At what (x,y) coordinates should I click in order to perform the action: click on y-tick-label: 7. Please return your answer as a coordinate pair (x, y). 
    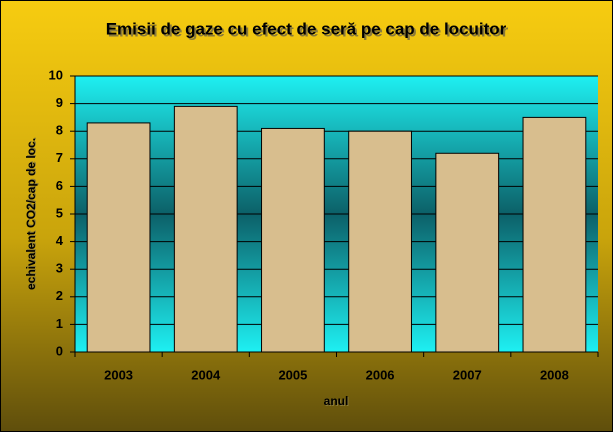
    Looking at the image, I should click on (59, 157).